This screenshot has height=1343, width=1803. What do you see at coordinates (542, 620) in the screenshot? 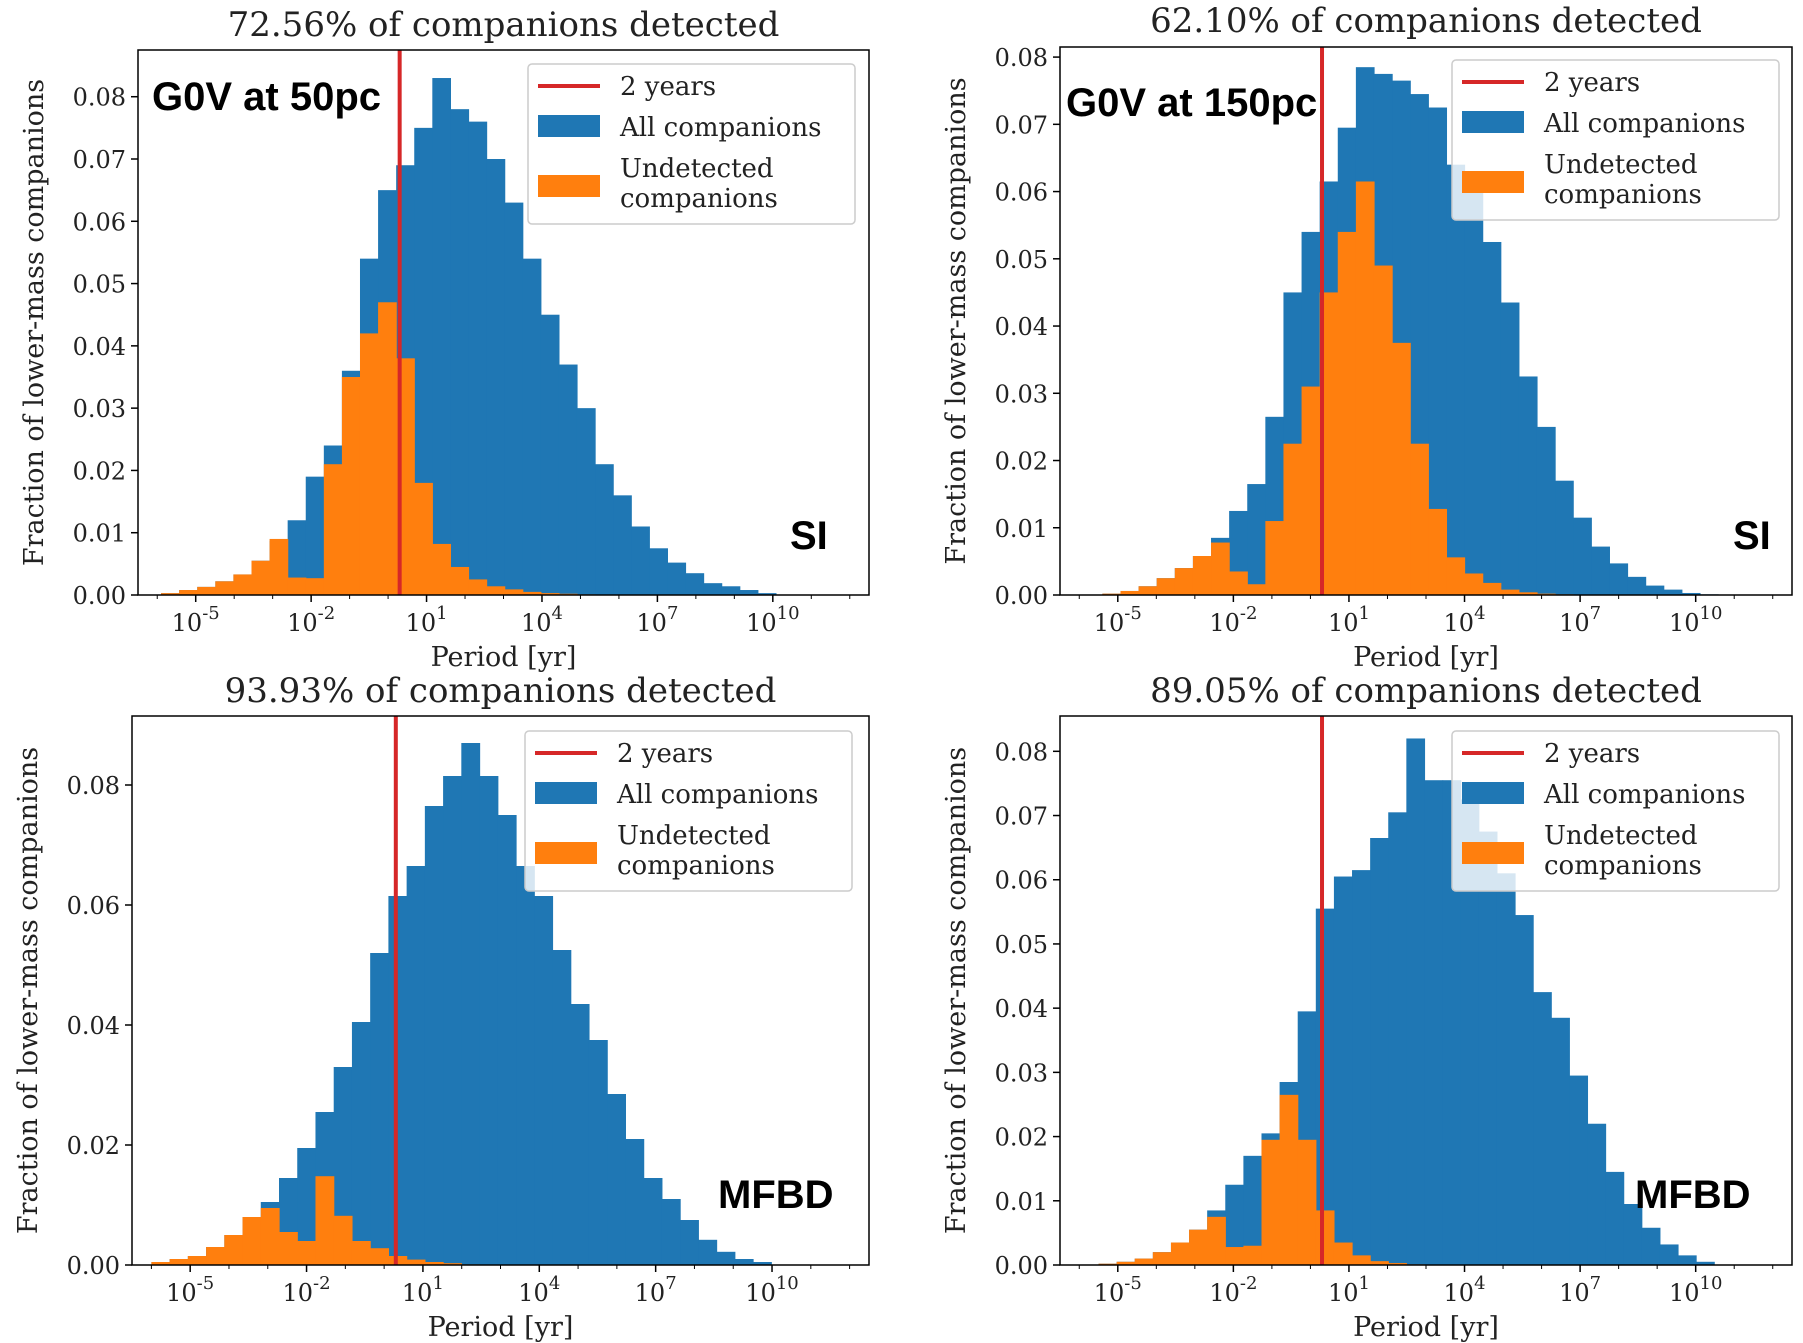
I see `x-tick-label: 10⁴` at bounding box center [542, 620].